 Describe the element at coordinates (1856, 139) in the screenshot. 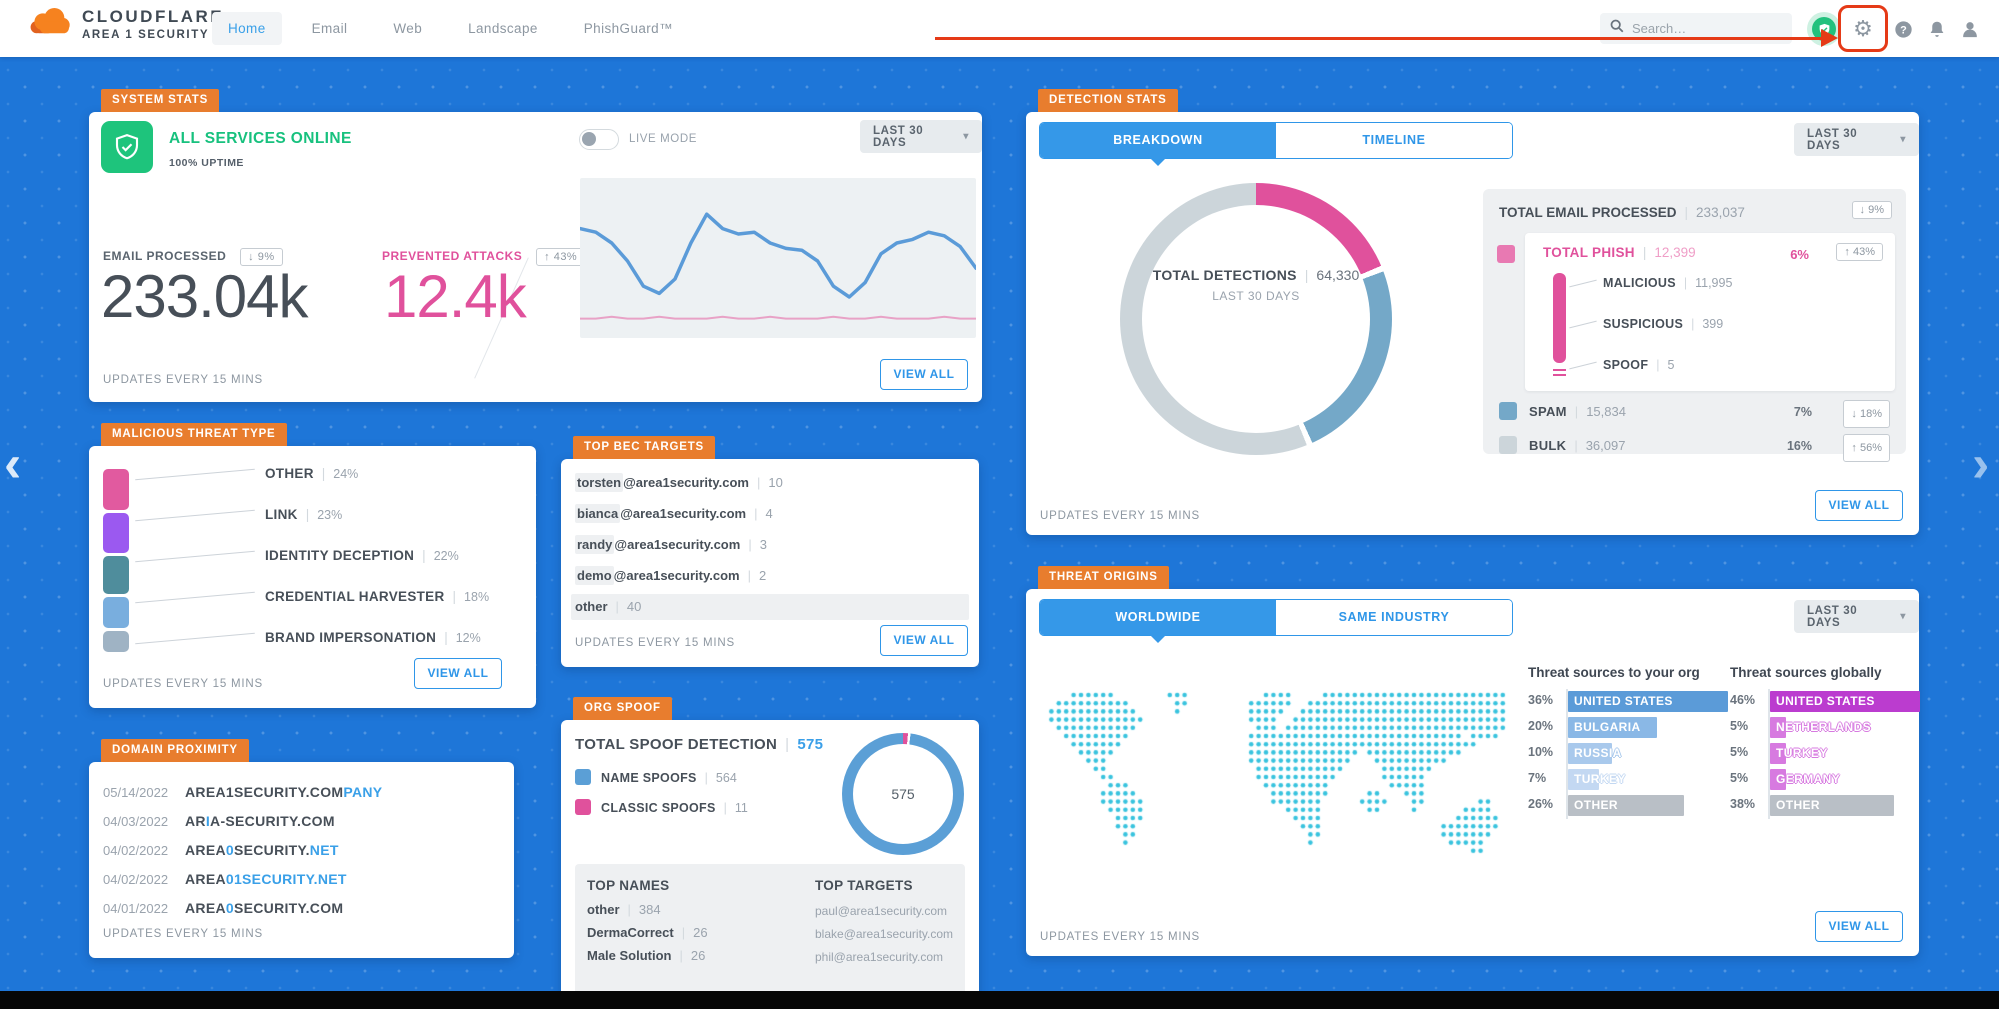

I see `detection-range-dropdown: LAST 30 DAYS ▾` at that location.